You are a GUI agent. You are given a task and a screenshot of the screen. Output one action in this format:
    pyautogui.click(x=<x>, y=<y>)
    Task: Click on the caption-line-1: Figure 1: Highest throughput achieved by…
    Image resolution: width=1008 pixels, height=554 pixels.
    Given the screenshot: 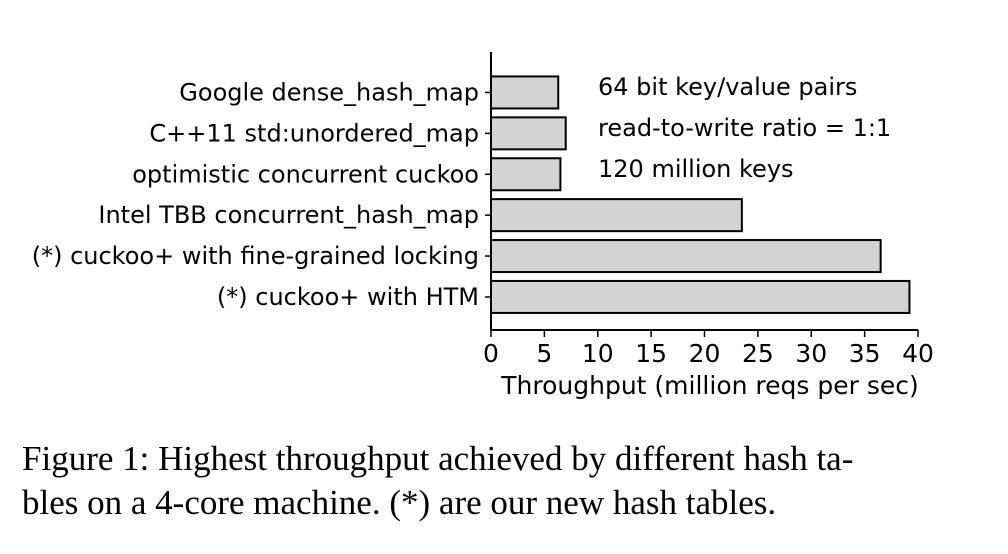 What is the action you would take?
    pyautogui.click(x=438, y=458)
    